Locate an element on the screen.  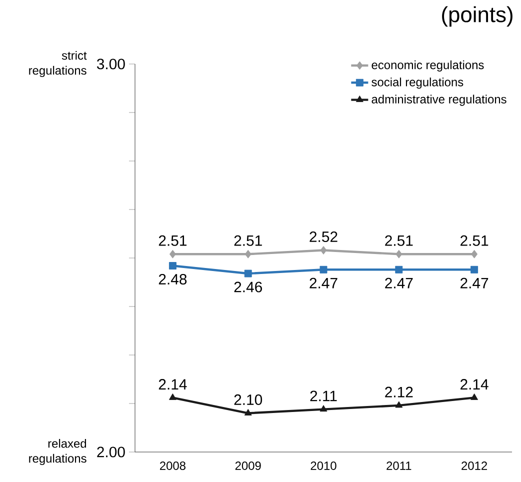
x-tick-label: 2012 is located at coordinates (474, 466).